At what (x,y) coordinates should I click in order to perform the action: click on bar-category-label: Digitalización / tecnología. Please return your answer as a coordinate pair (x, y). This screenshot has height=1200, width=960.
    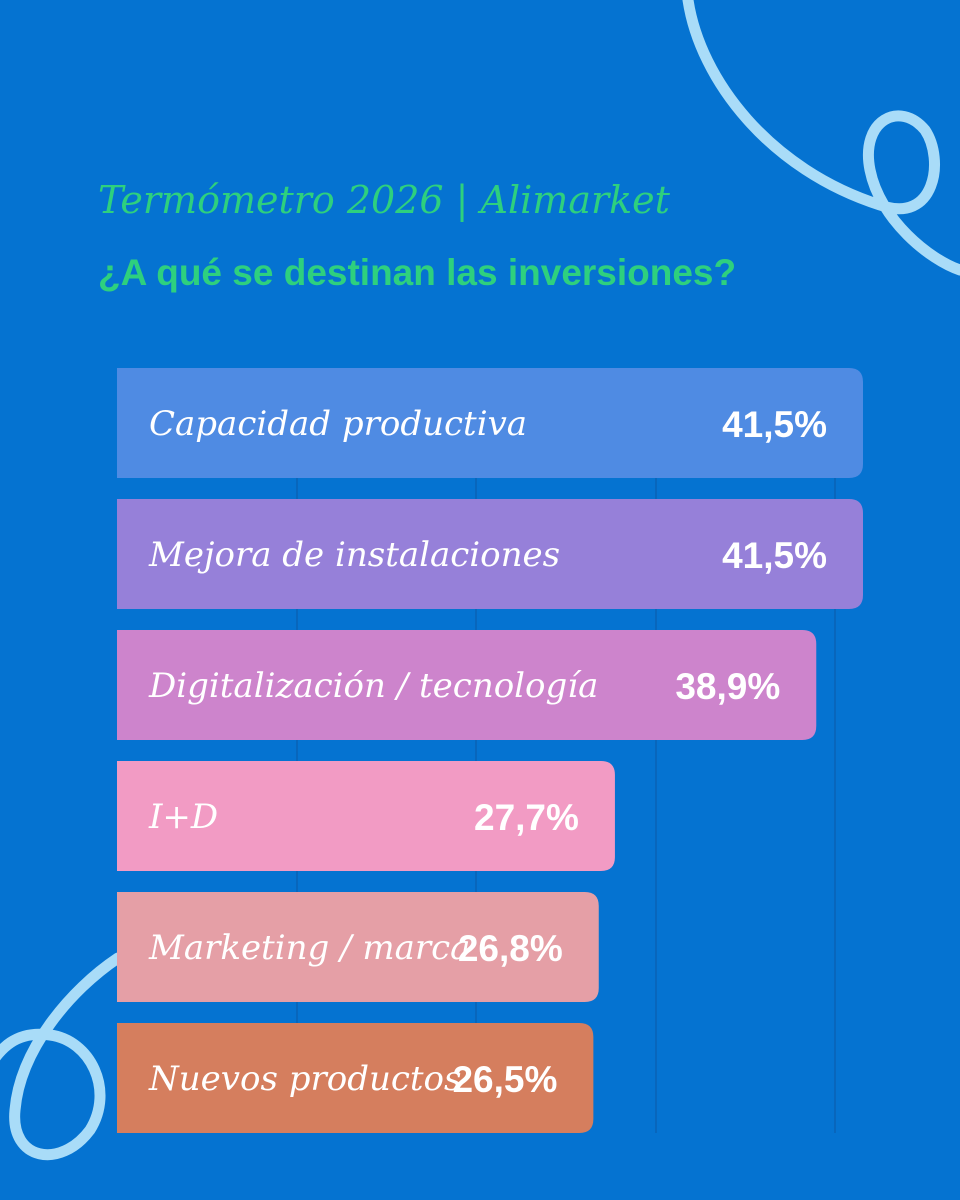
    Looking at the image, I should click on (373, 686).